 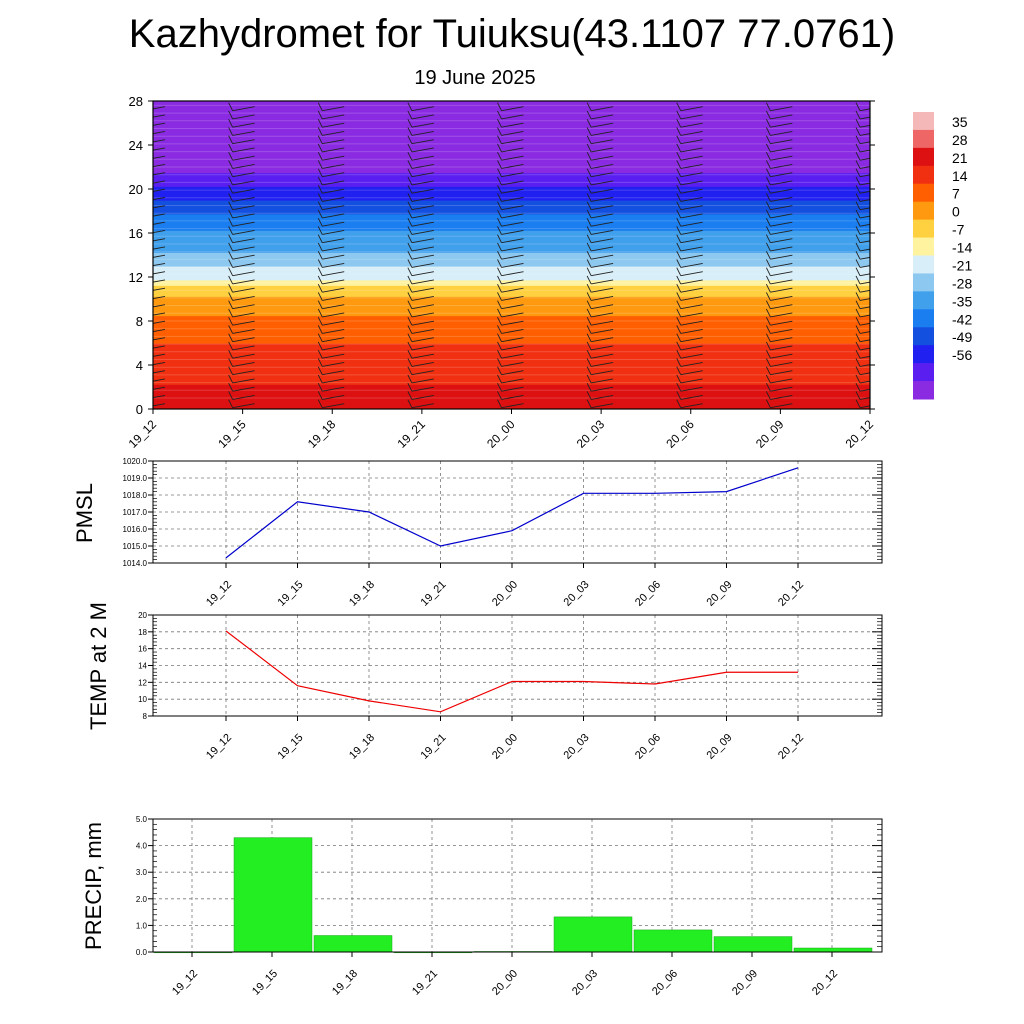 What do you see at coordinates (434, 594) in the screenshot?
I see `x-tick-label: 19_21` at bounding box center [434, 594].